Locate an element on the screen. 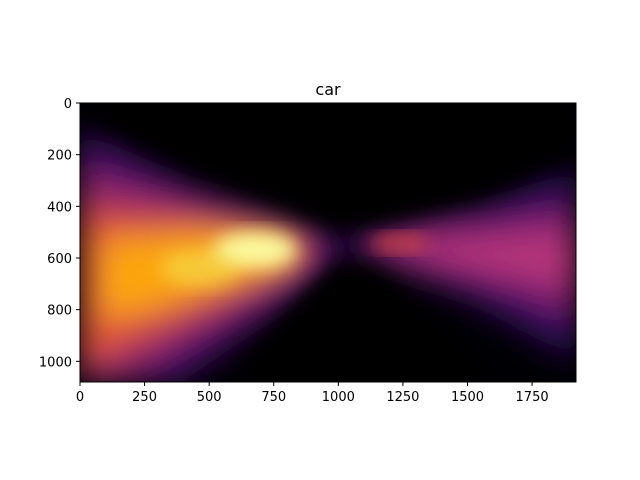  y-tick-label: 1000 is located at coordinates (55, 362).